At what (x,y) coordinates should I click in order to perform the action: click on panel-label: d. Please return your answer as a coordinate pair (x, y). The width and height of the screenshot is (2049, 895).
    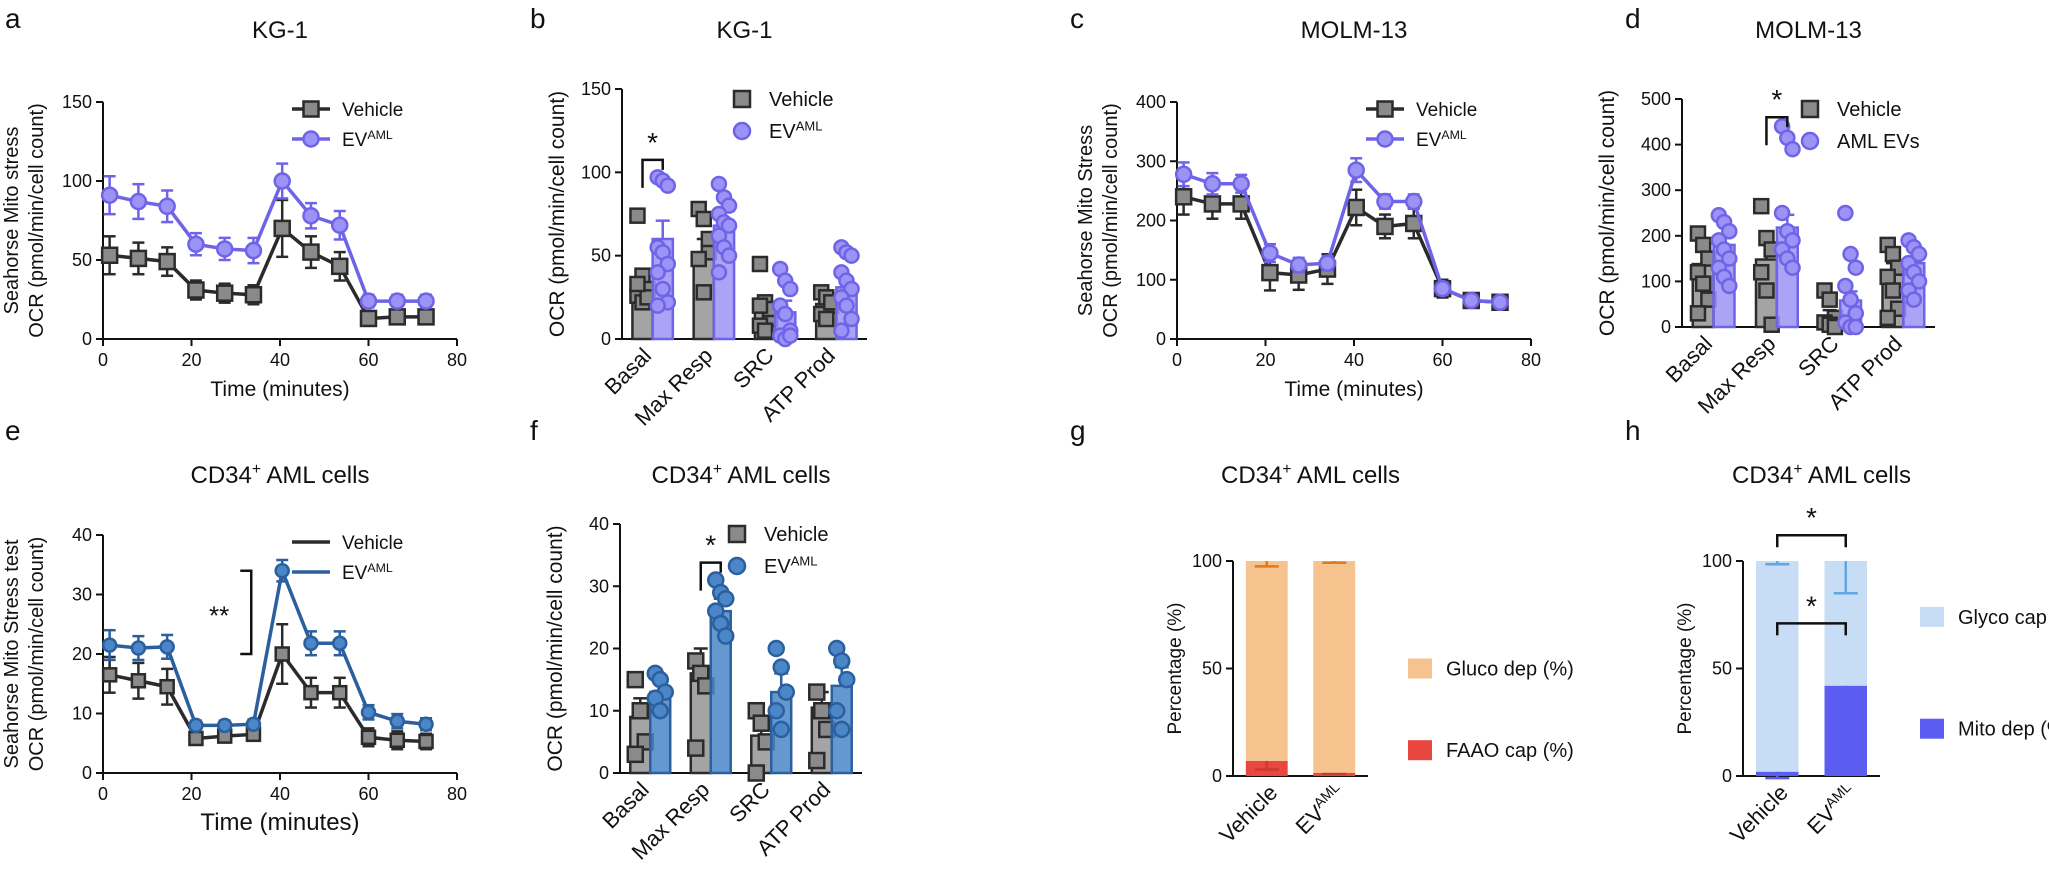
    Looking at the image, I should click on (1633, 18).